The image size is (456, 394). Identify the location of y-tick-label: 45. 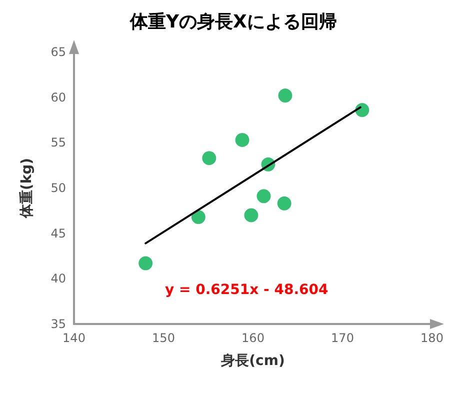
(58, 233).